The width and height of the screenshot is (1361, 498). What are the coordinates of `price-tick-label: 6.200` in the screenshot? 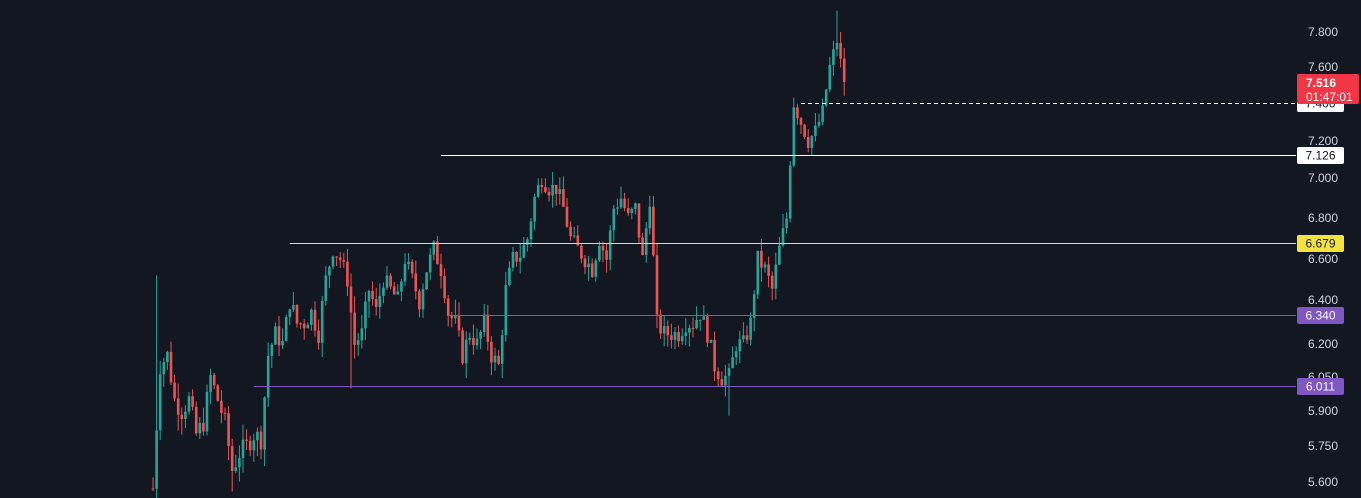 It's located at (1323, 344).